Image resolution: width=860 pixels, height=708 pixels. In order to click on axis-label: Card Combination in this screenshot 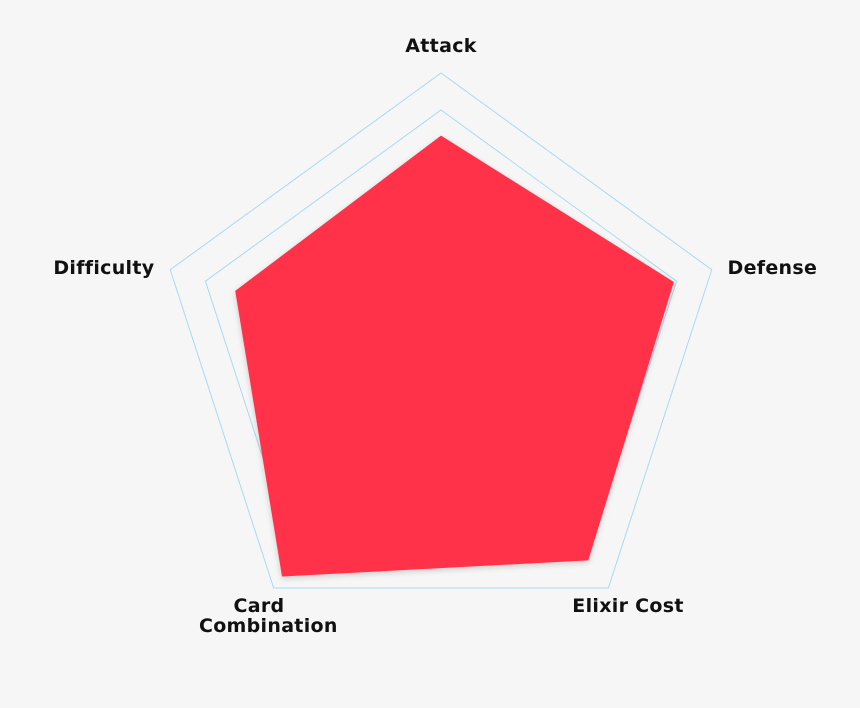, I will do `click(268, 616)`.